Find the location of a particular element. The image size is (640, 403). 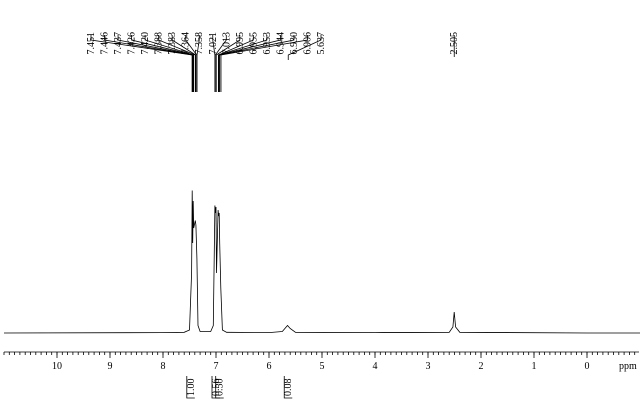

peak-label: 7.446 is located at coordinates (105, 43).